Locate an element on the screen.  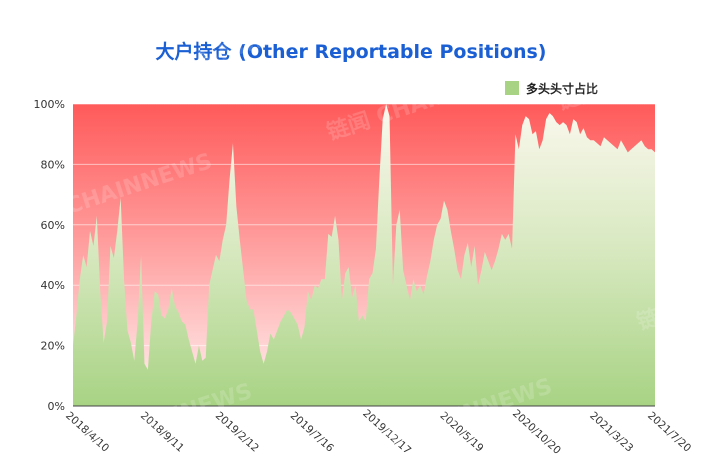
y-tick-label: 20% is located at coordinates (53, 346).